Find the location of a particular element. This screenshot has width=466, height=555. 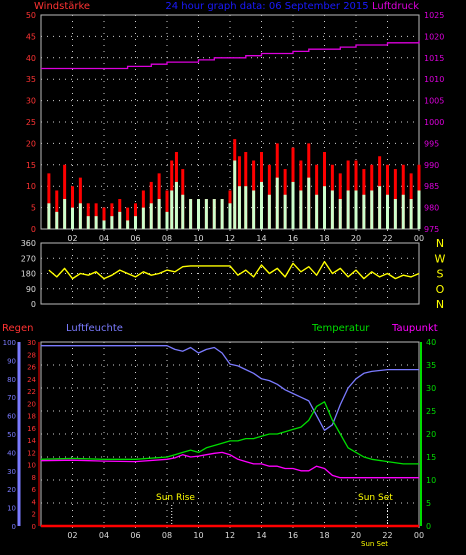

sun-set-small-label: Sun Set is located at coordinates (374, 544).